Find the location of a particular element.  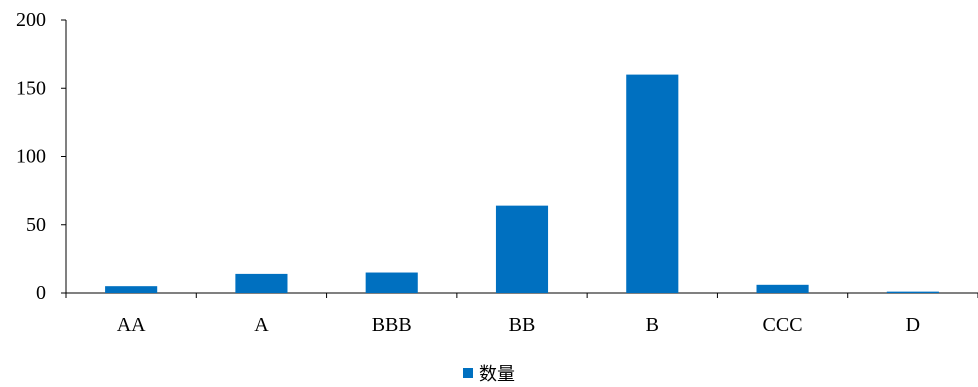

x-tick-label: AA is located at coordinates (131, 325).